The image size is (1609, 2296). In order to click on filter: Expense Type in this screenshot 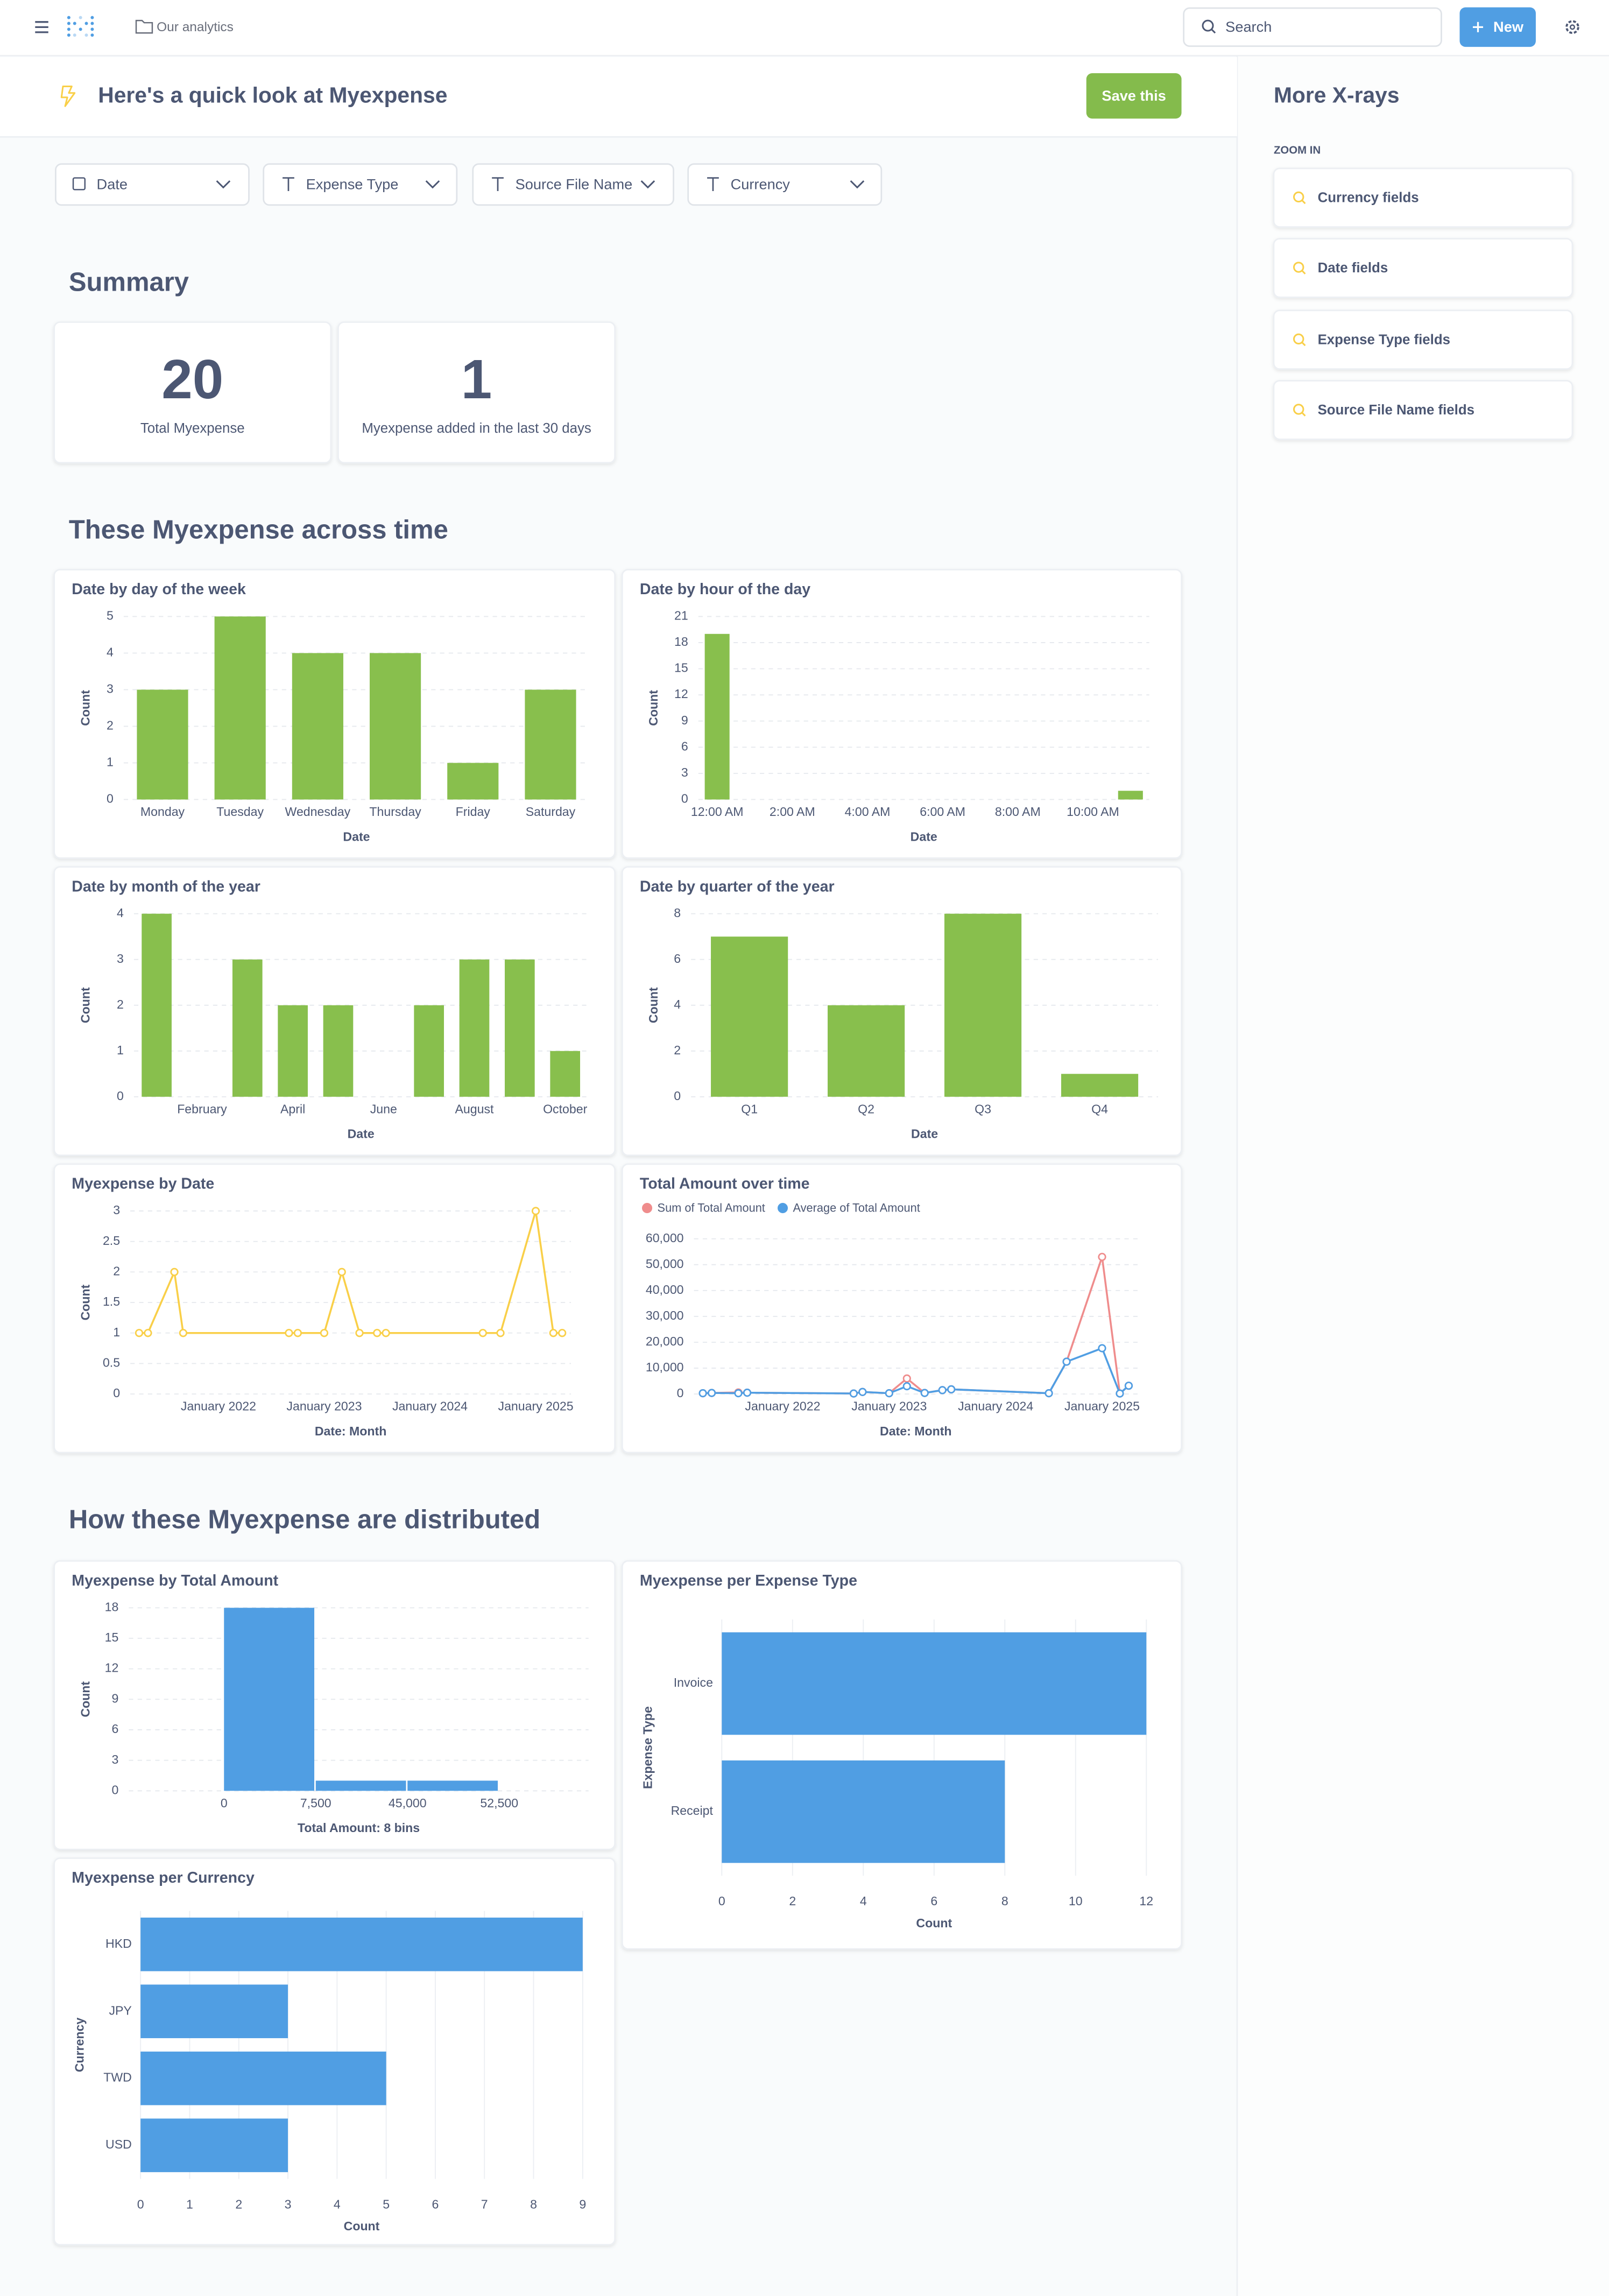, I will do `click(360, 184)`.